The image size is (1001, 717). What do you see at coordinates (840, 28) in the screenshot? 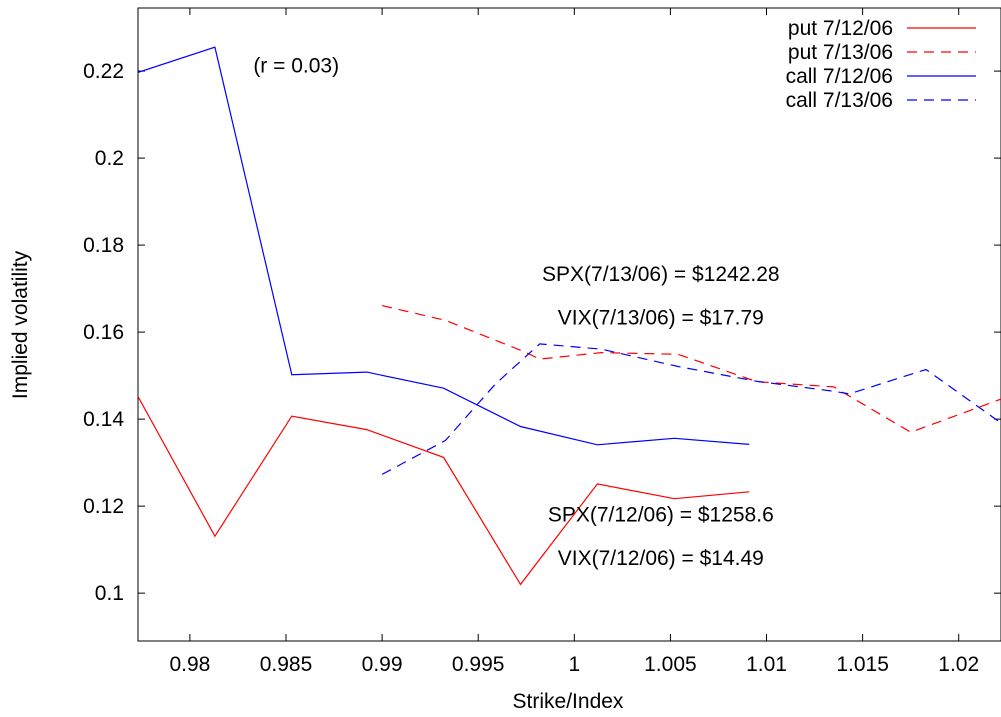
I see `legend-label: put 7/12/06` at bounding box center [840, 28].